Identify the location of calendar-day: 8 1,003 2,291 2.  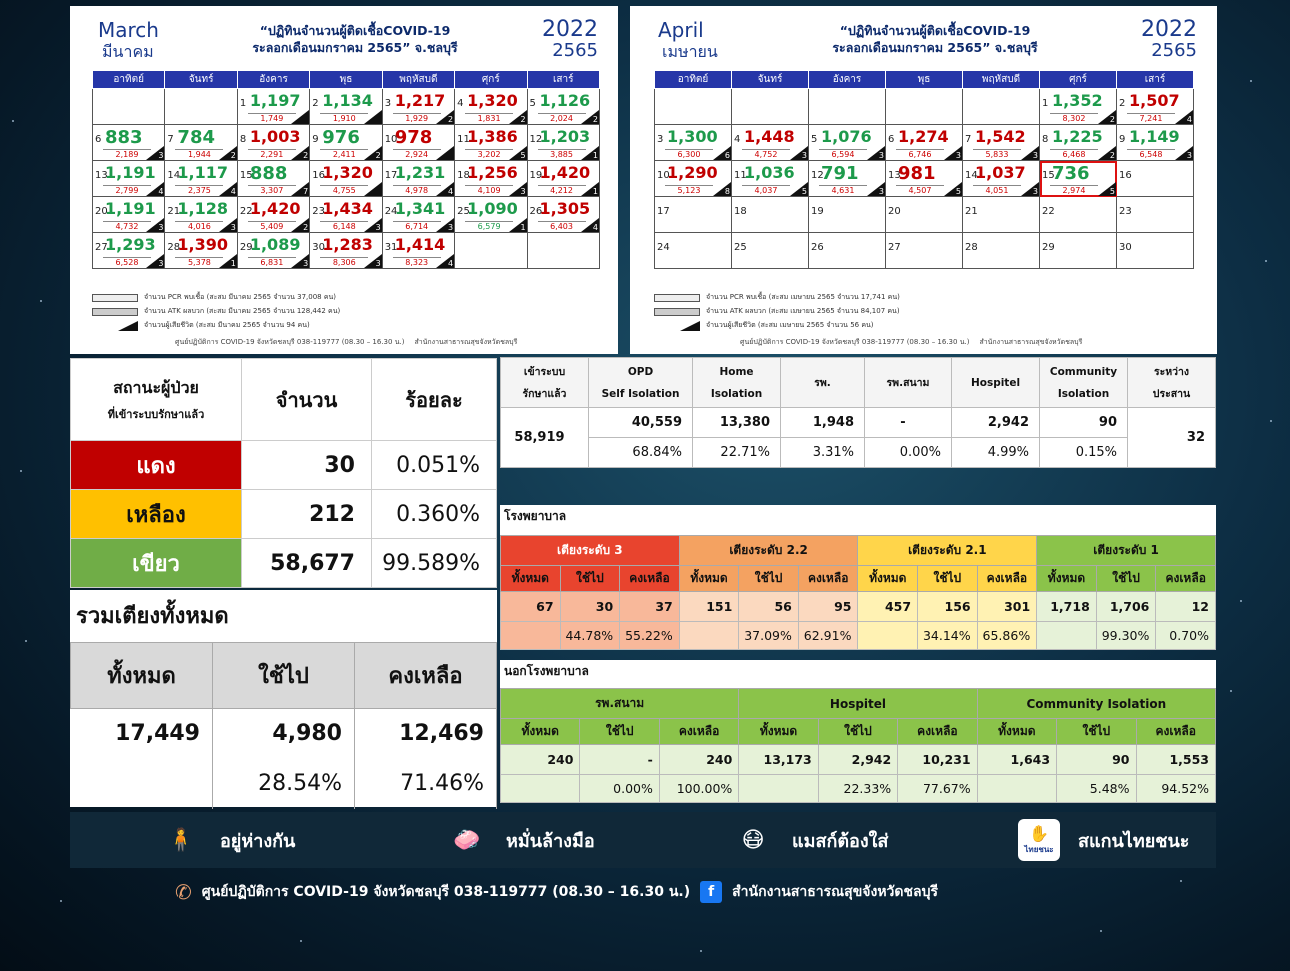
(273, 142).